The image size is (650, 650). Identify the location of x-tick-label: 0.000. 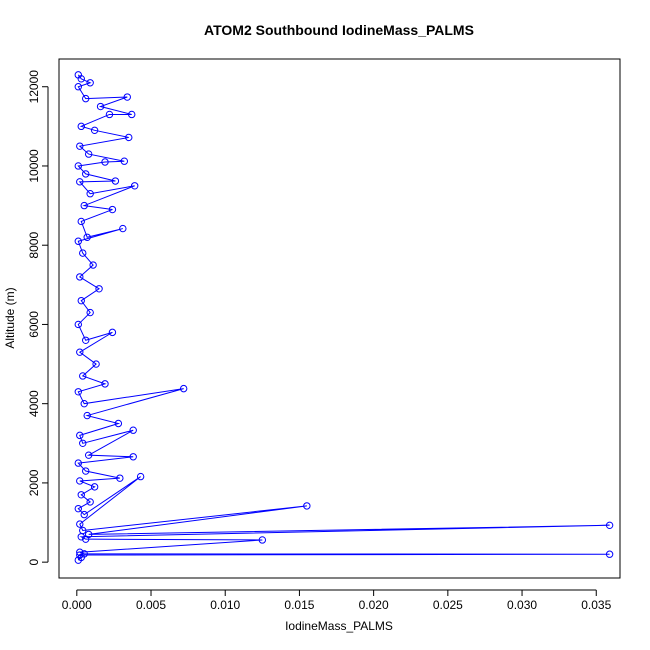
(77, 605).